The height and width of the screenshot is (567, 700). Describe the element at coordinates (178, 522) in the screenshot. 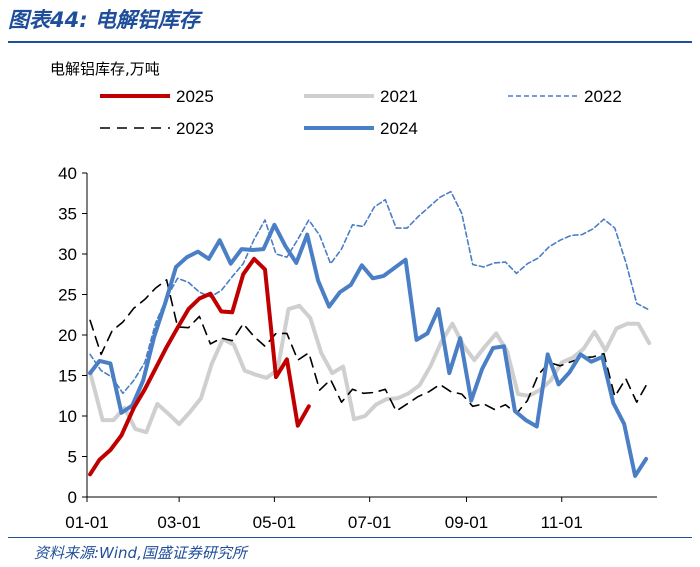

I see `x-tick-label: 03-01` at that location.